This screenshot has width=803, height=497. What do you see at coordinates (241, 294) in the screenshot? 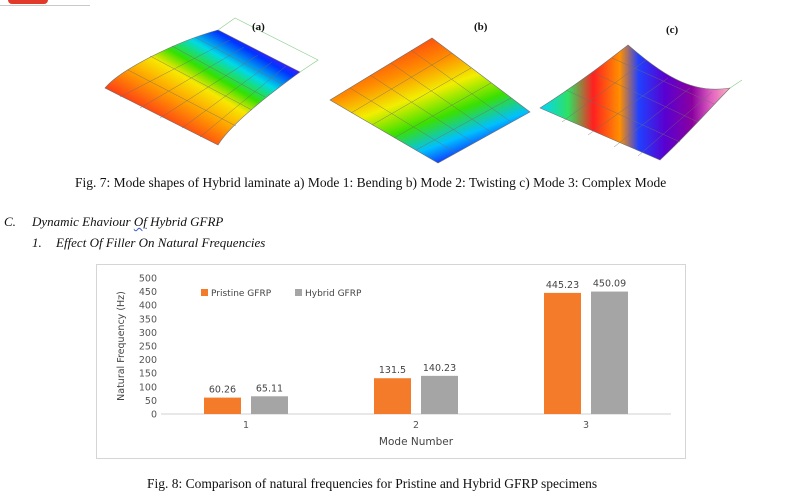
I see `legend-label-pristine: Pristine GFRP` at bounding box center [241, 294].